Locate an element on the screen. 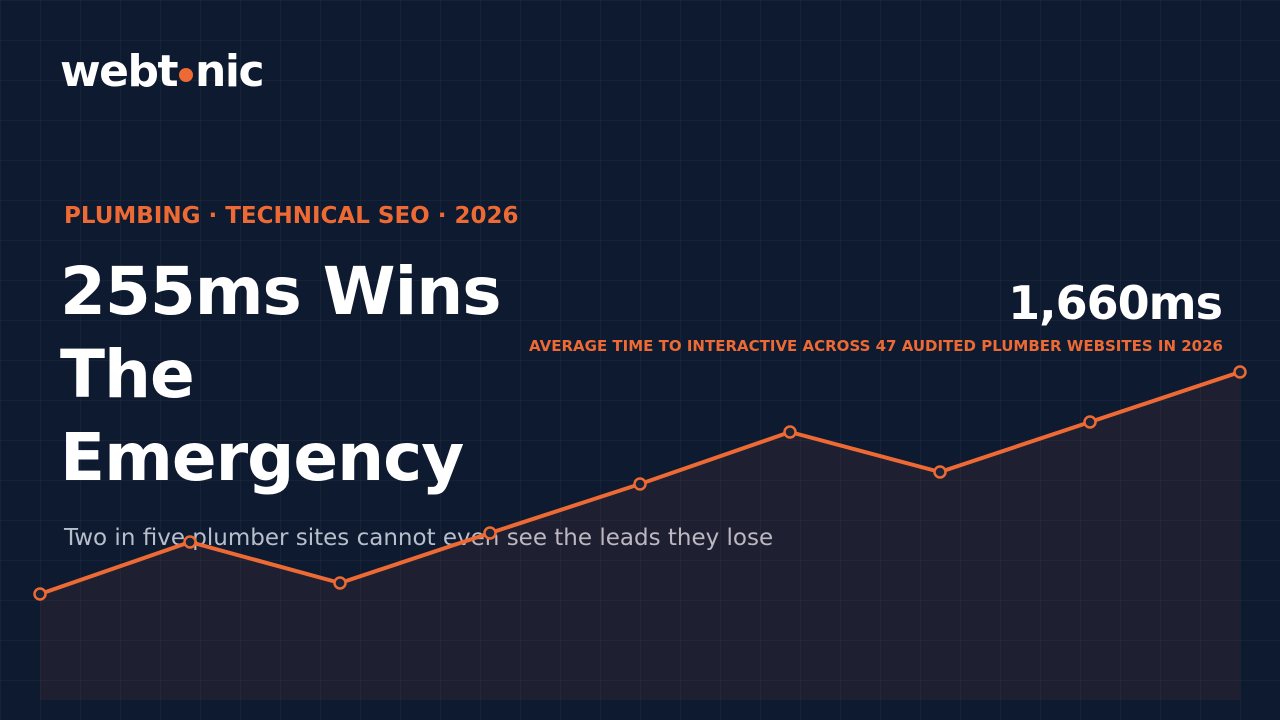 The image size is (1280, 720). title: 255ms Wins The Emergency is located at coordinates (280, 374).